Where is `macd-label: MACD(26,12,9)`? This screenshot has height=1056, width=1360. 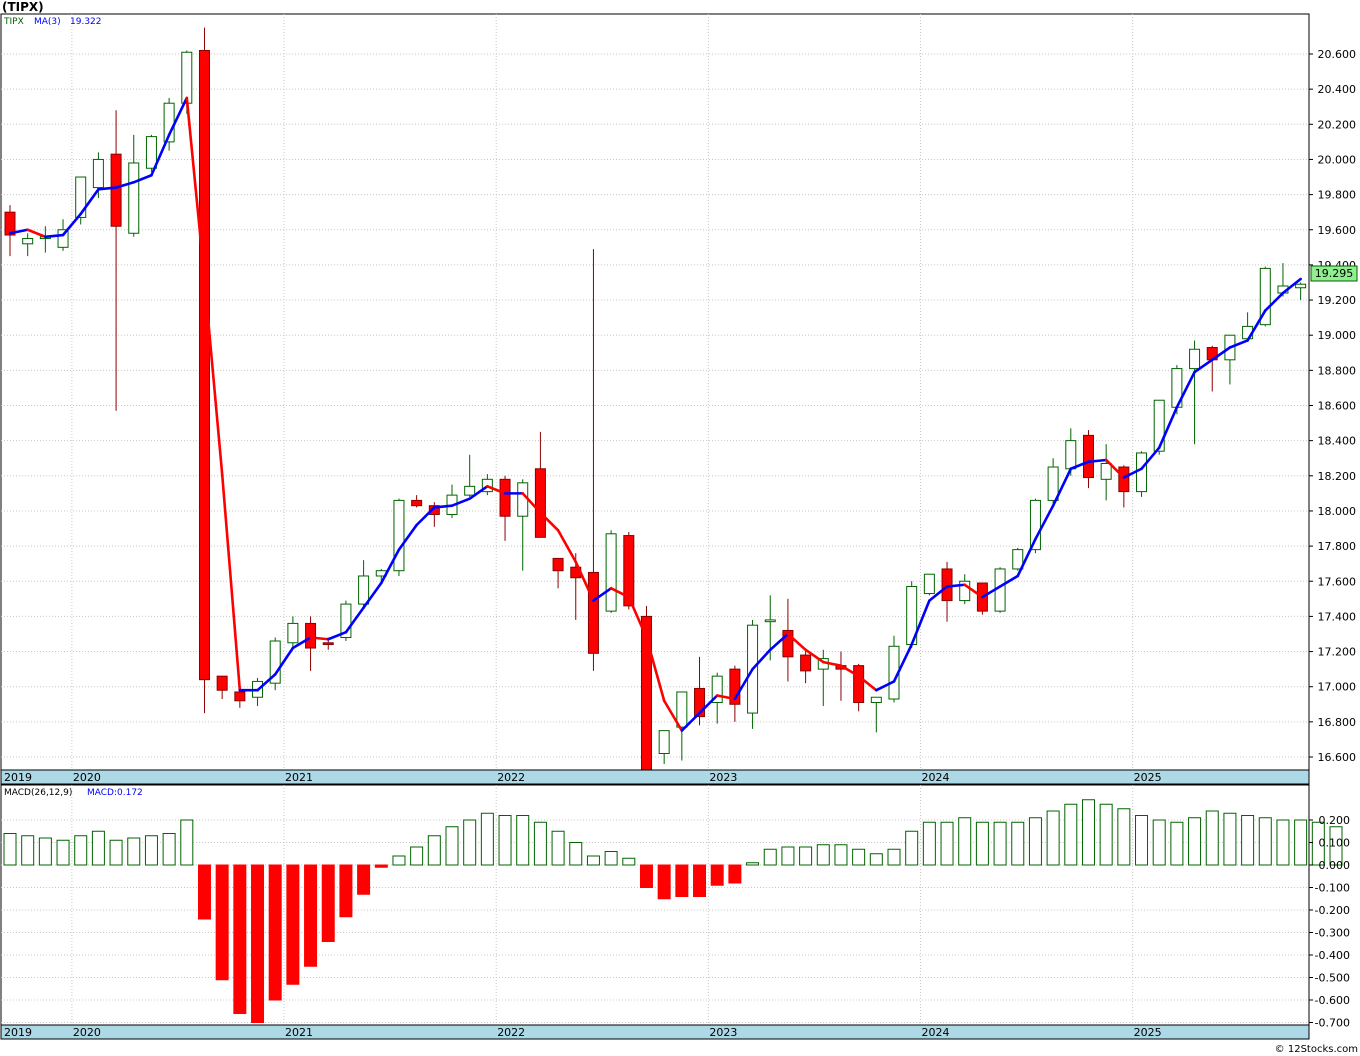
macd-label: MACD(26,12,9) is located at coordinates (38, 793).